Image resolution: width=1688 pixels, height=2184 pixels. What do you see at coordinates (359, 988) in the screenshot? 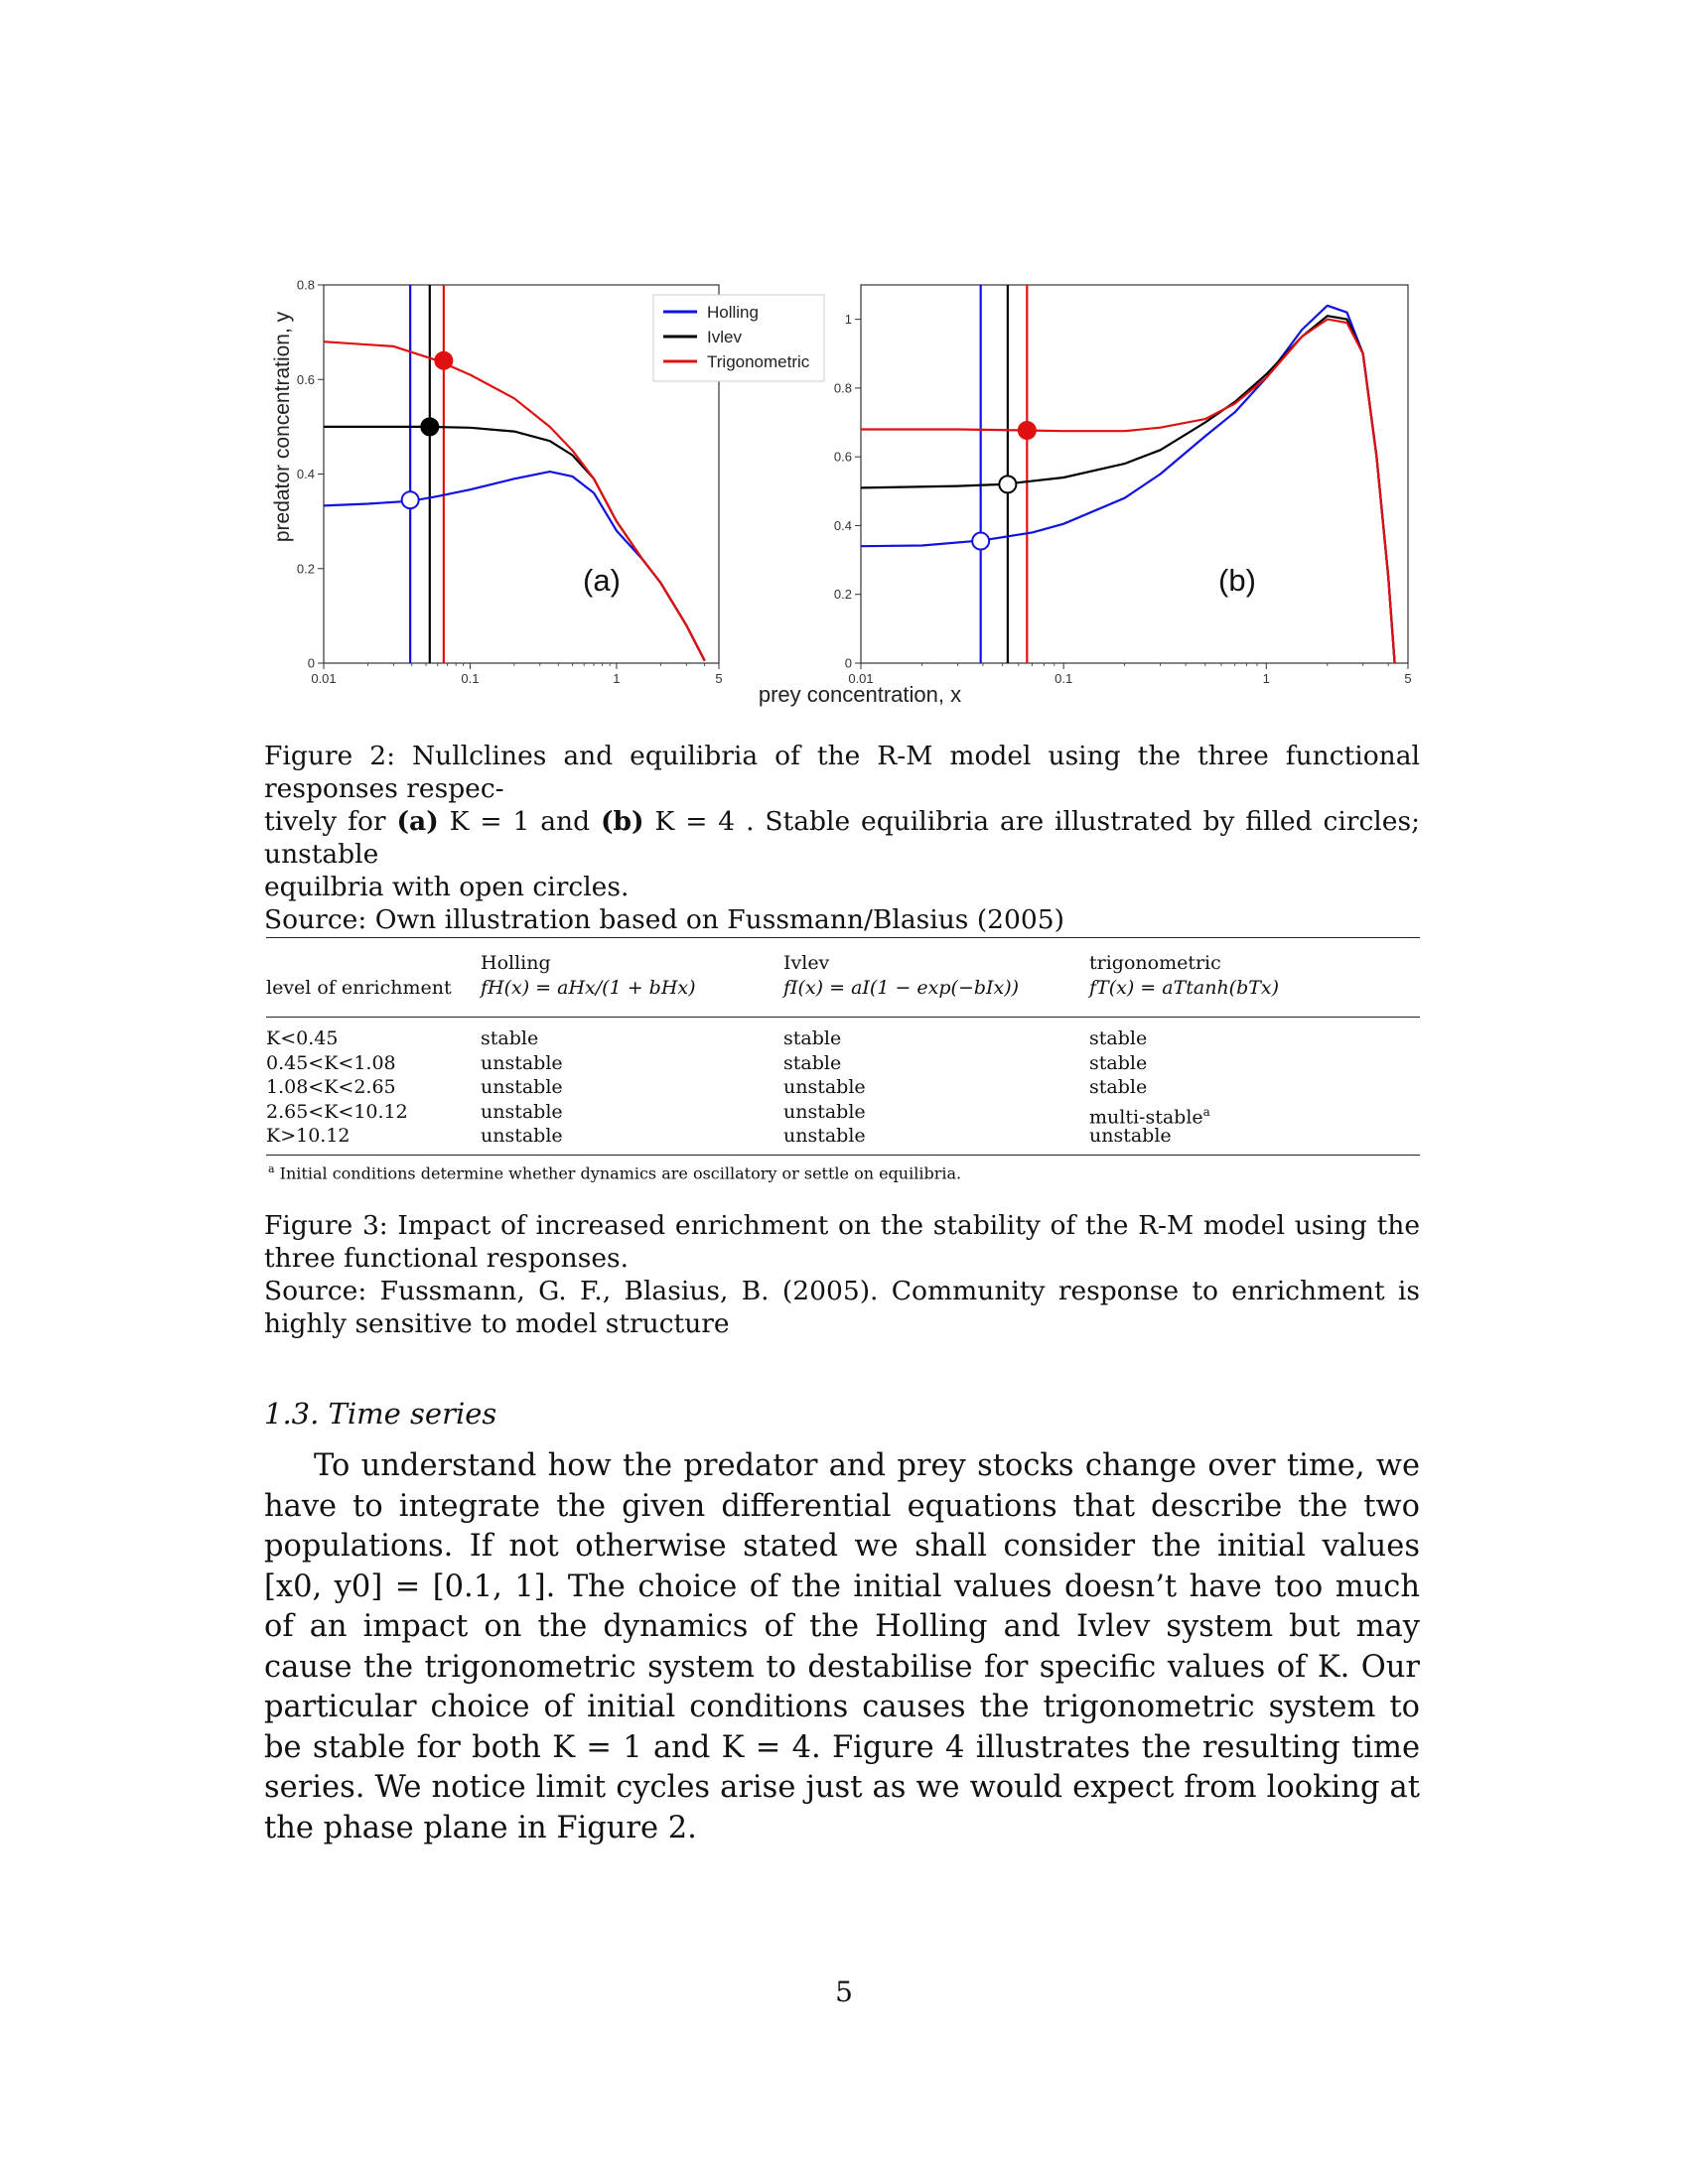
I see `table-header-level: level of enrichment` at bounding box center [359, 988].